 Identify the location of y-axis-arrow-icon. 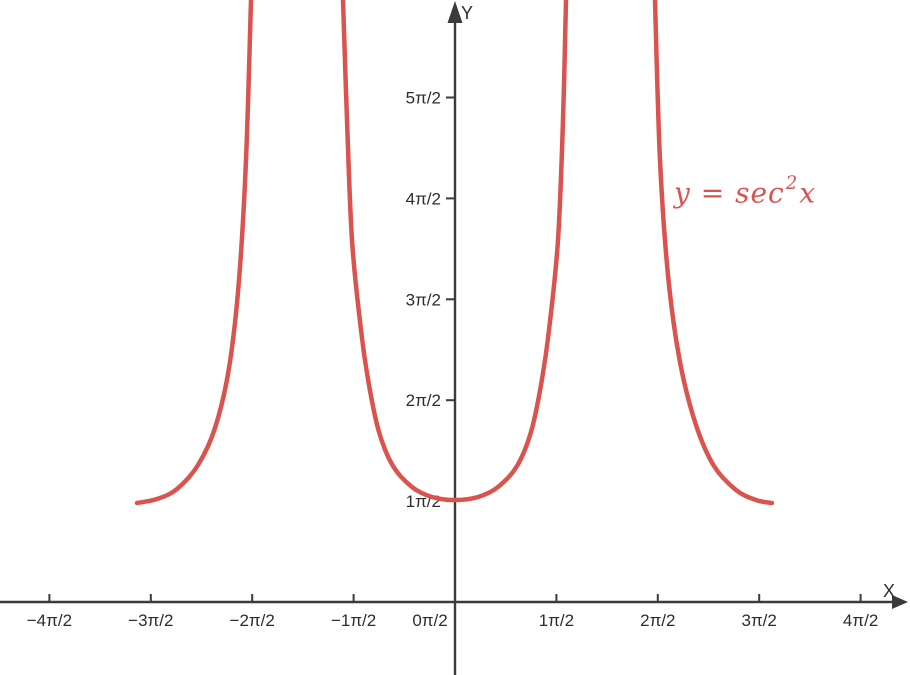
(455, 12).